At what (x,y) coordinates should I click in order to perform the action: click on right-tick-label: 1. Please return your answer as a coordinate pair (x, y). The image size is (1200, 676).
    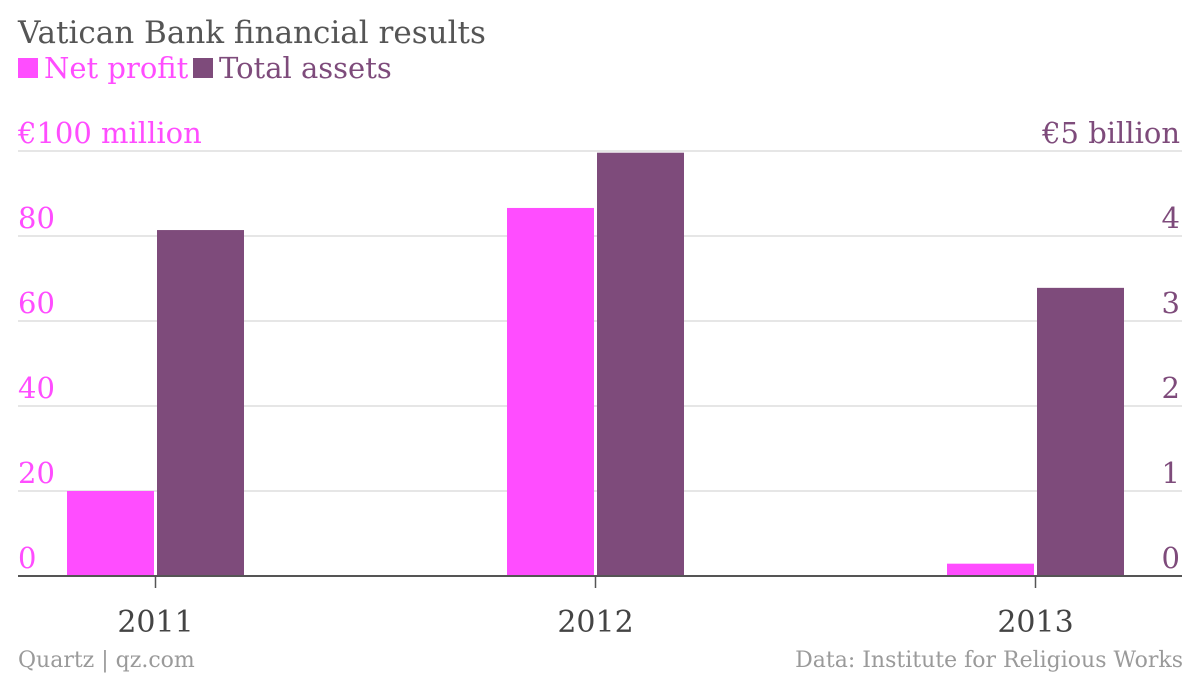
    Looking at the image, I should click on (1171, 473).